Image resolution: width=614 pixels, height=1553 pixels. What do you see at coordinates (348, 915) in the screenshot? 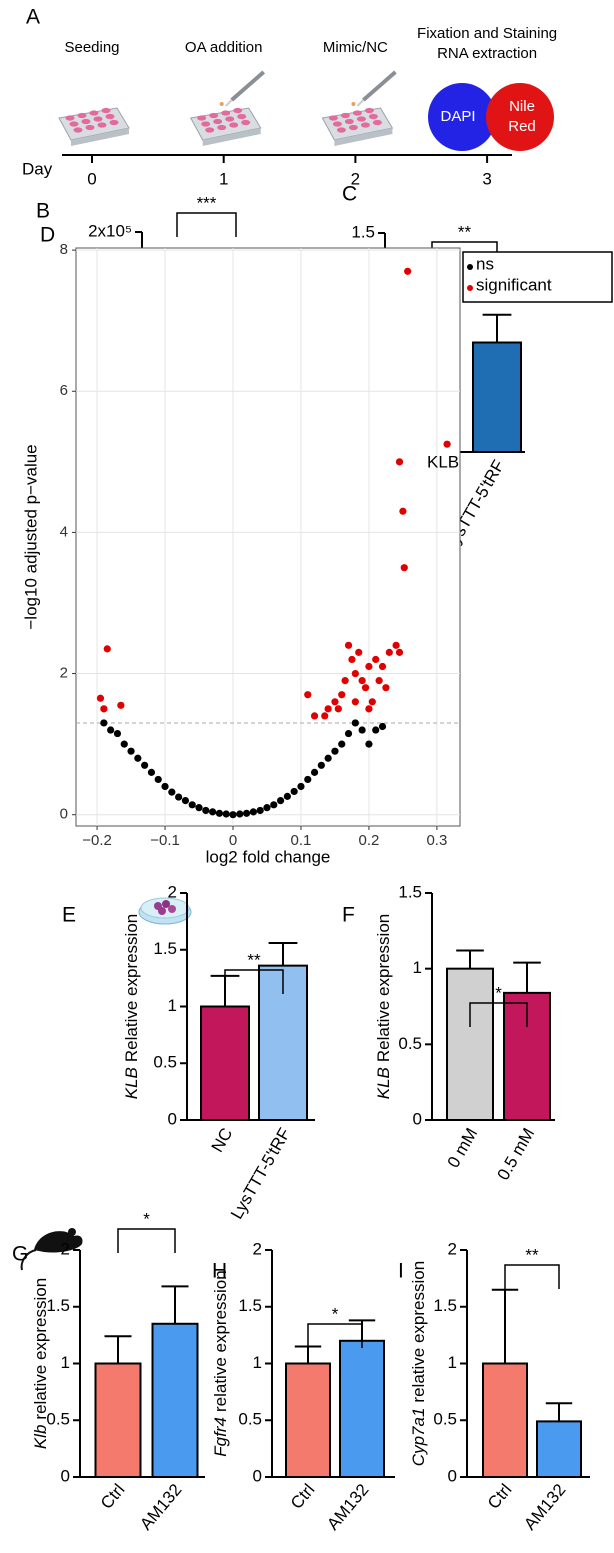
I see `panel-letter: F` at bounding box center [348, 915].